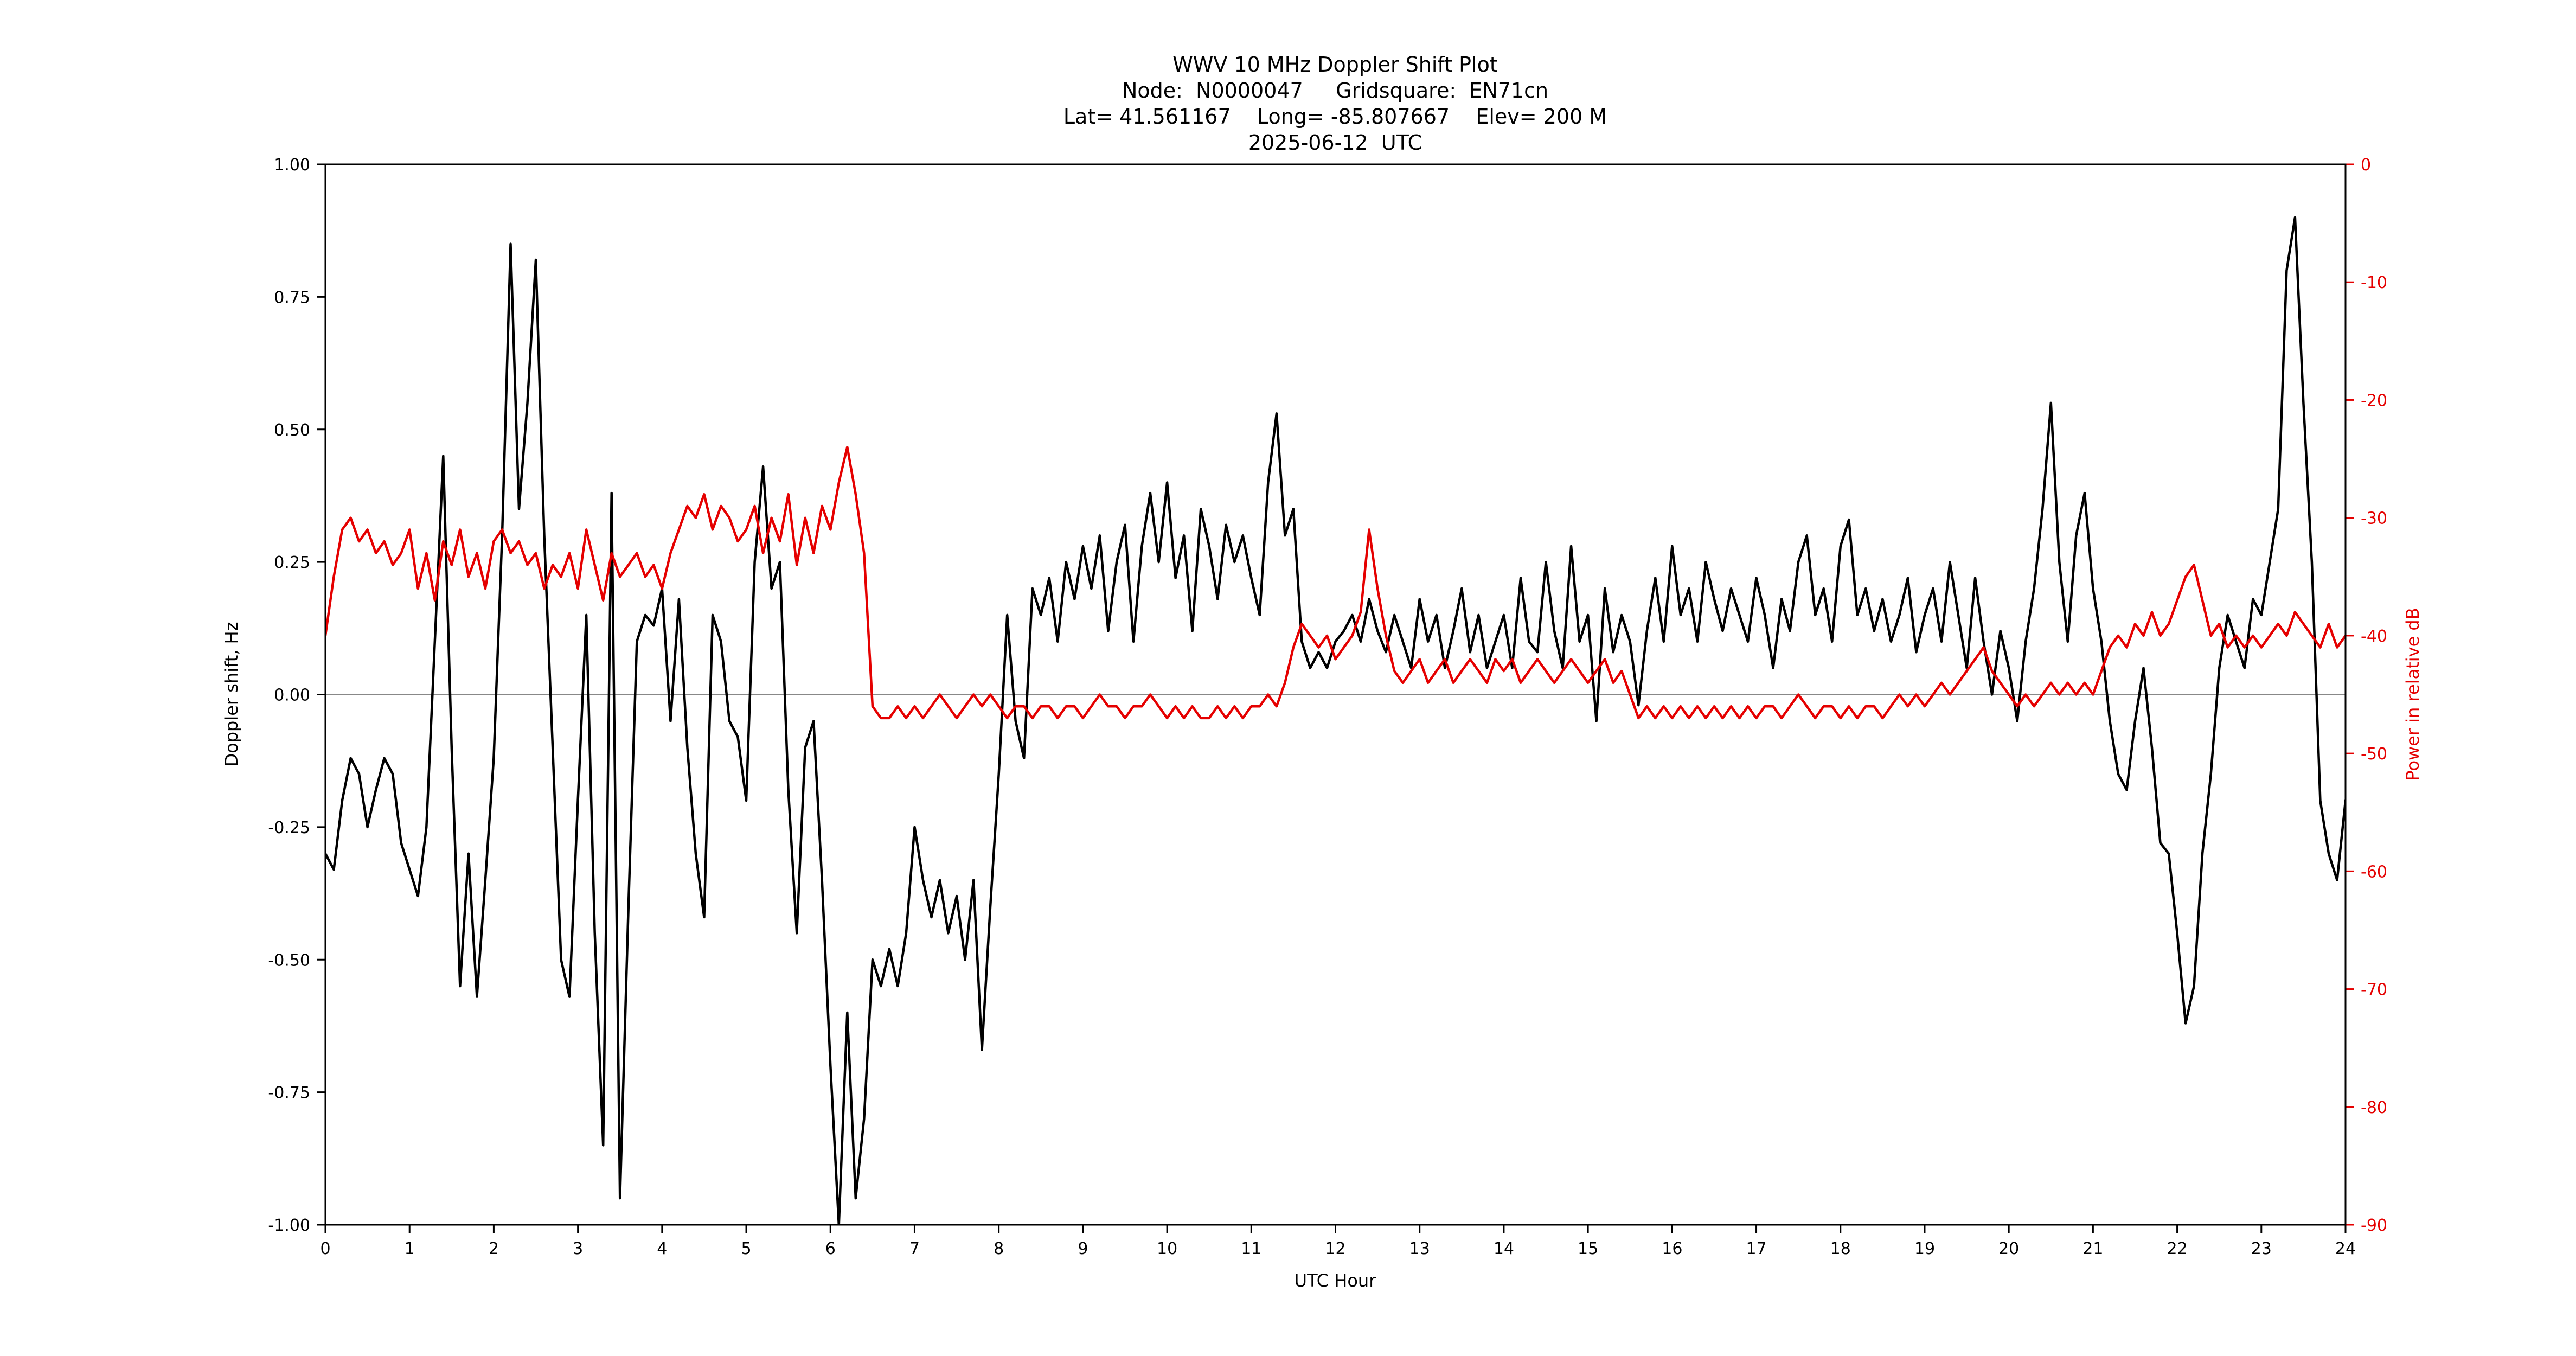 The height and width of the screenshot is (1356, 2576). What do you see at coordinates (292, 430) in the screenshot?
I see `y-left-tick-label: 0.50` at bounding box center [292, 430].